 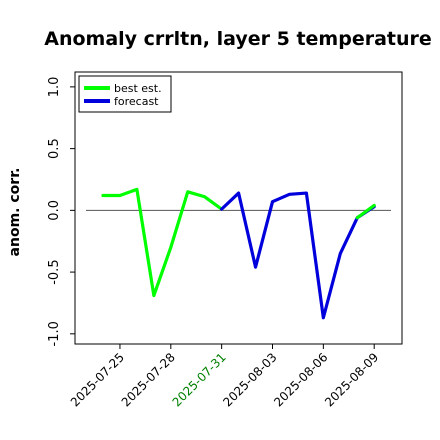 What do you see at coordinates (54, 148) in the screenshot?
I see `y-tick-label: 0.5` at bounding box center [54, 148].